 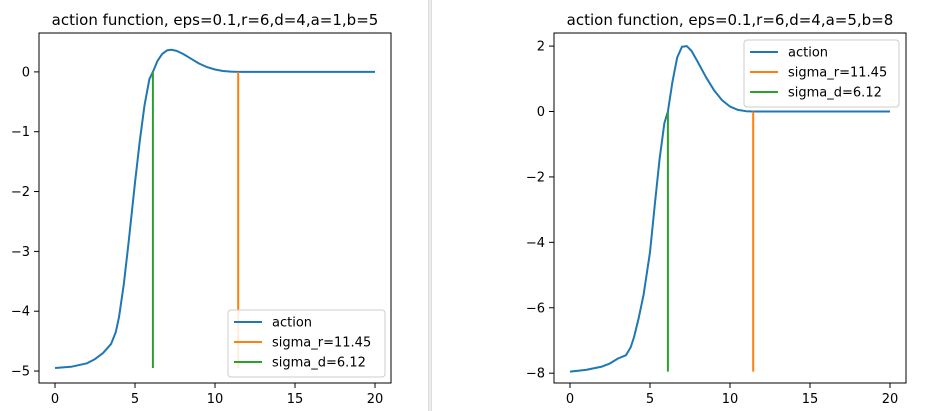 What do you see at coordinates (55, 399) in the screenshot?
I see `chart0-xtick-label-0: 0` at bounding box center [55, 399].